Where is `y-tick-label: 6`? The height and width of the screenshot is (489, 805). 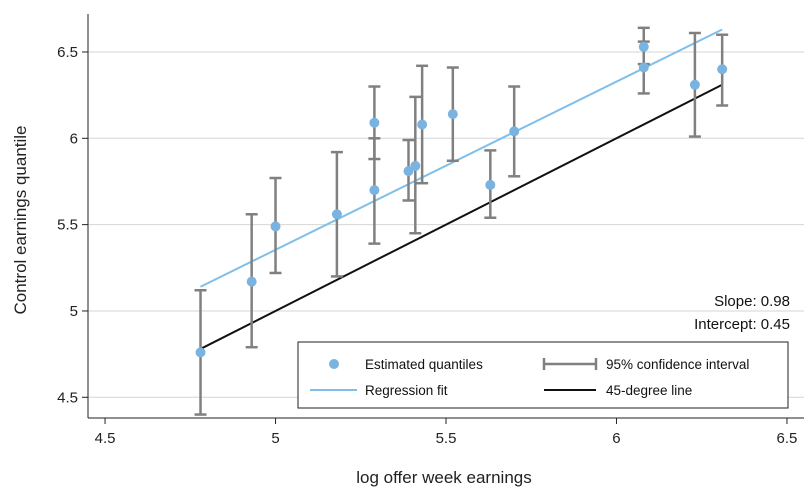
y-tick-label: 6 is located at coordinates (74, 138).